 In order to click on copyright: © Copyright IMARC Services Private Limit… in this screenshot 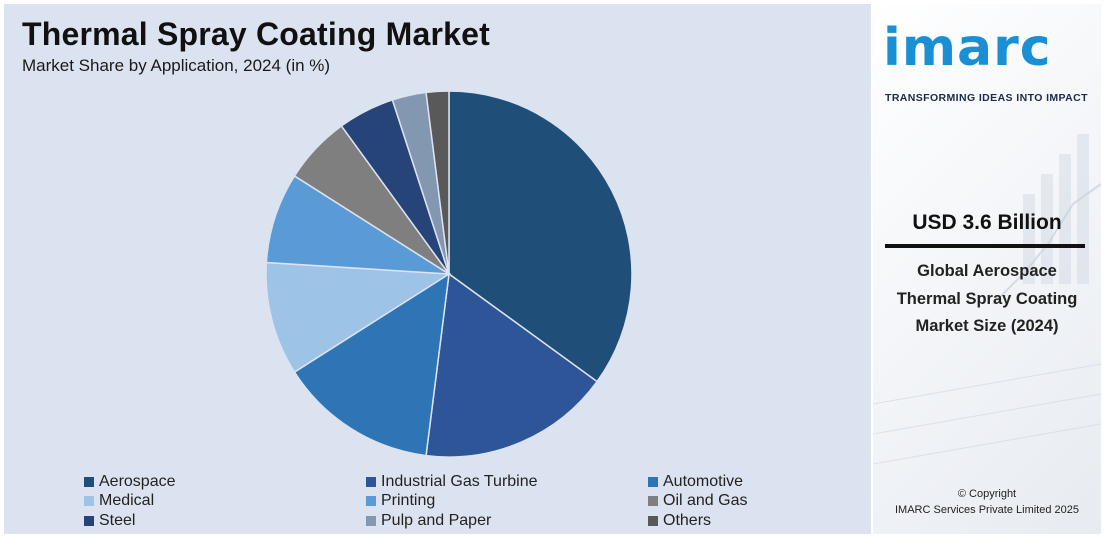, I will do `click(987, 502)`.